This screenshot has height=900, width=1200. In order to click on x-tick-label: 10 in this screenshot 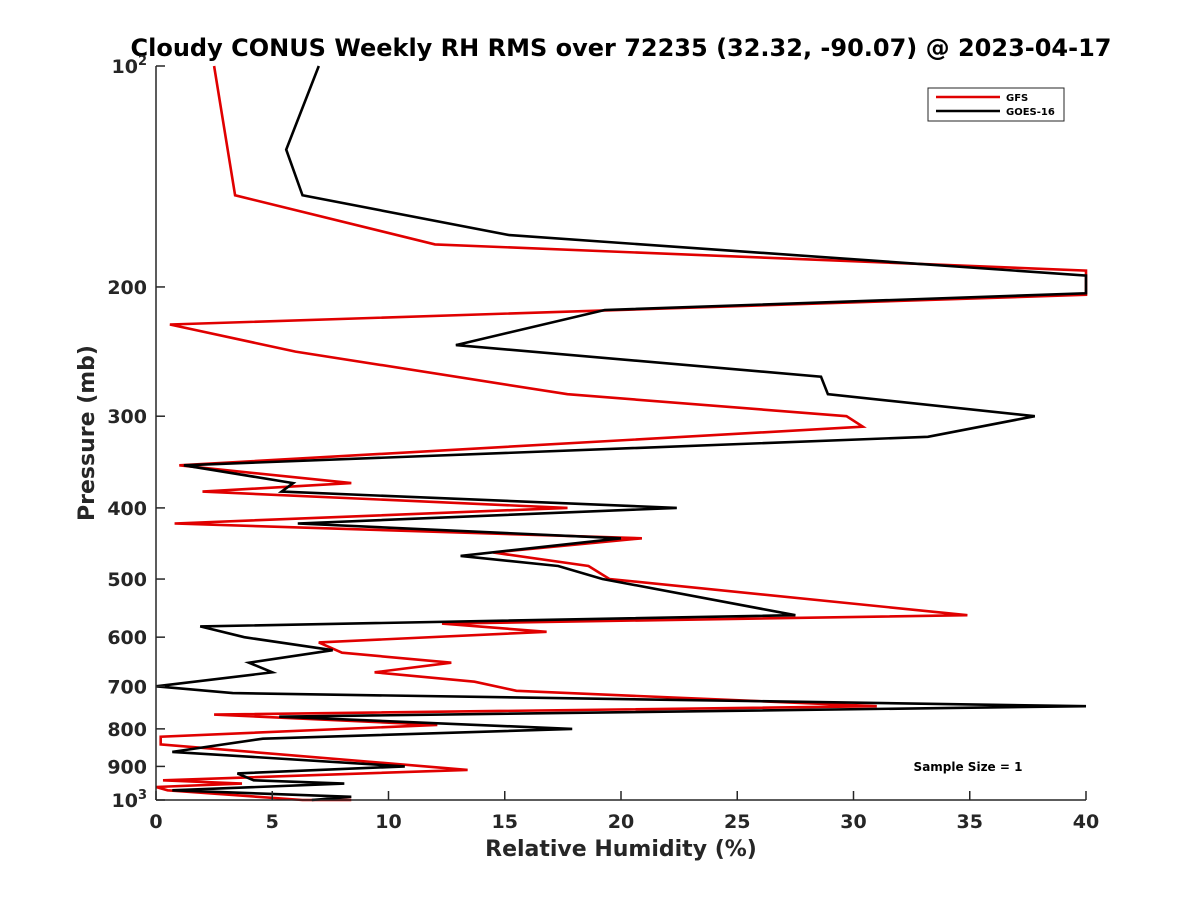, I will do `click(388, 822)`.